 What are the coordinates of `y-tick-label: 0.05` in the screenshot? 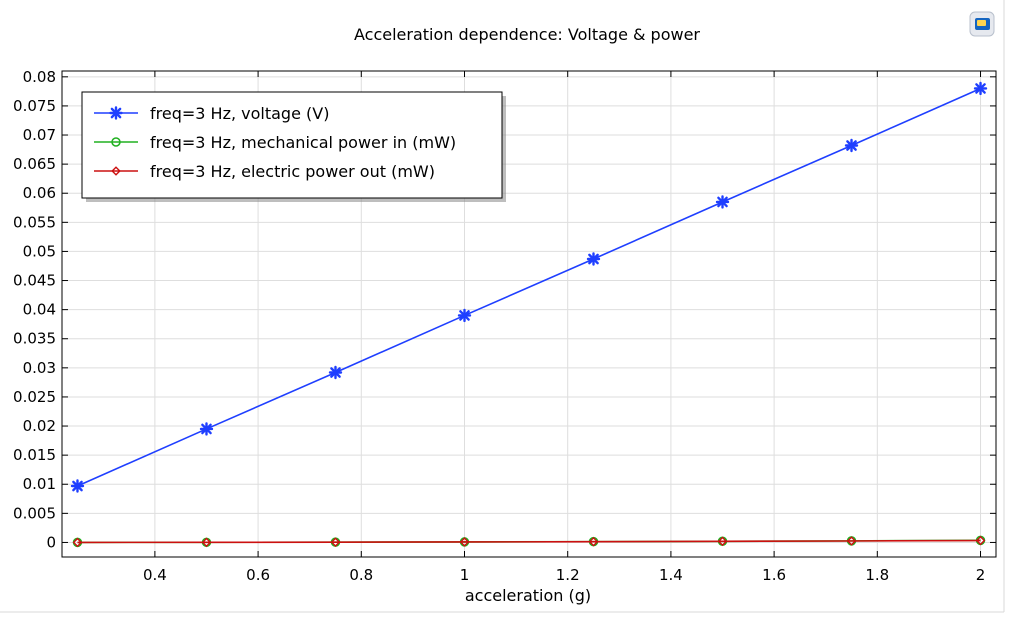 It's located at (39, 251).